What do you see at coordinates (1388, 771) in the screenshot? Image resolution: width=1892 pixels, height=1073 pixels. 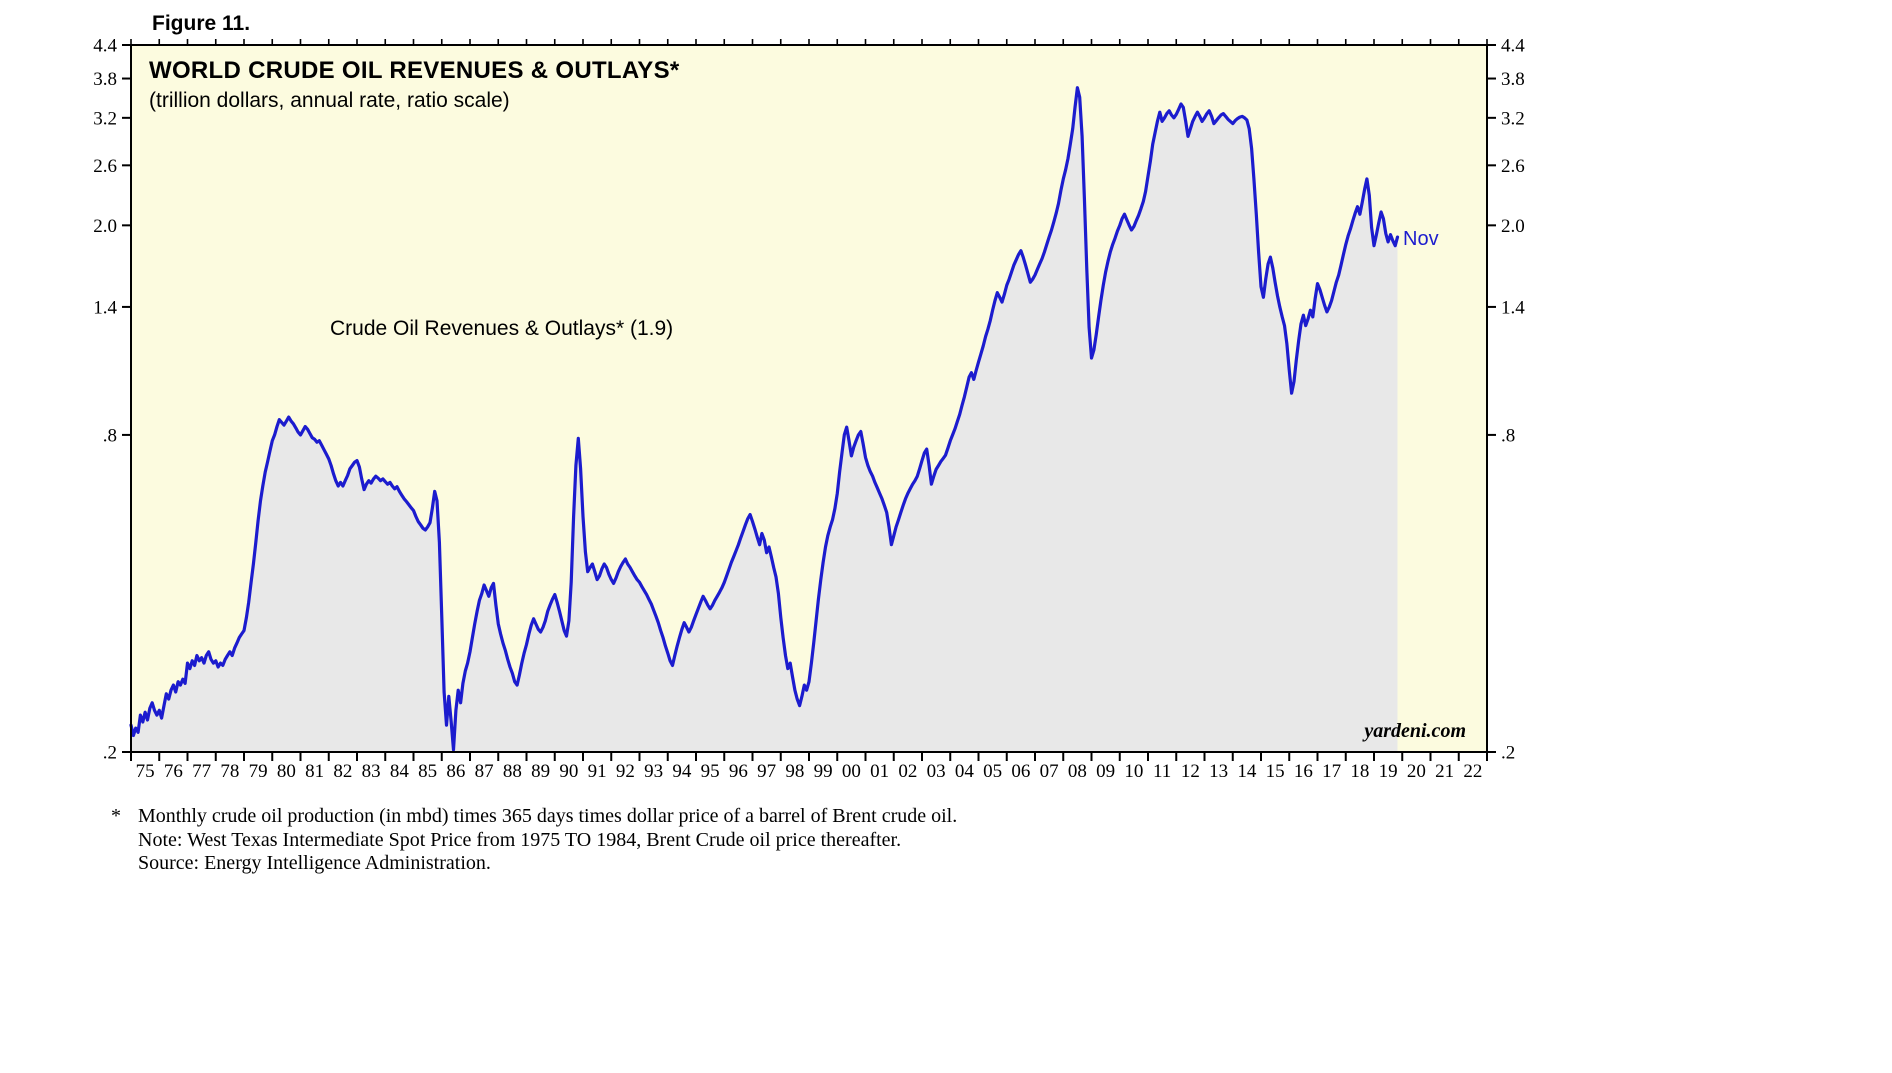 I see `svg-text: 19` at bounding box center [1388, 771].